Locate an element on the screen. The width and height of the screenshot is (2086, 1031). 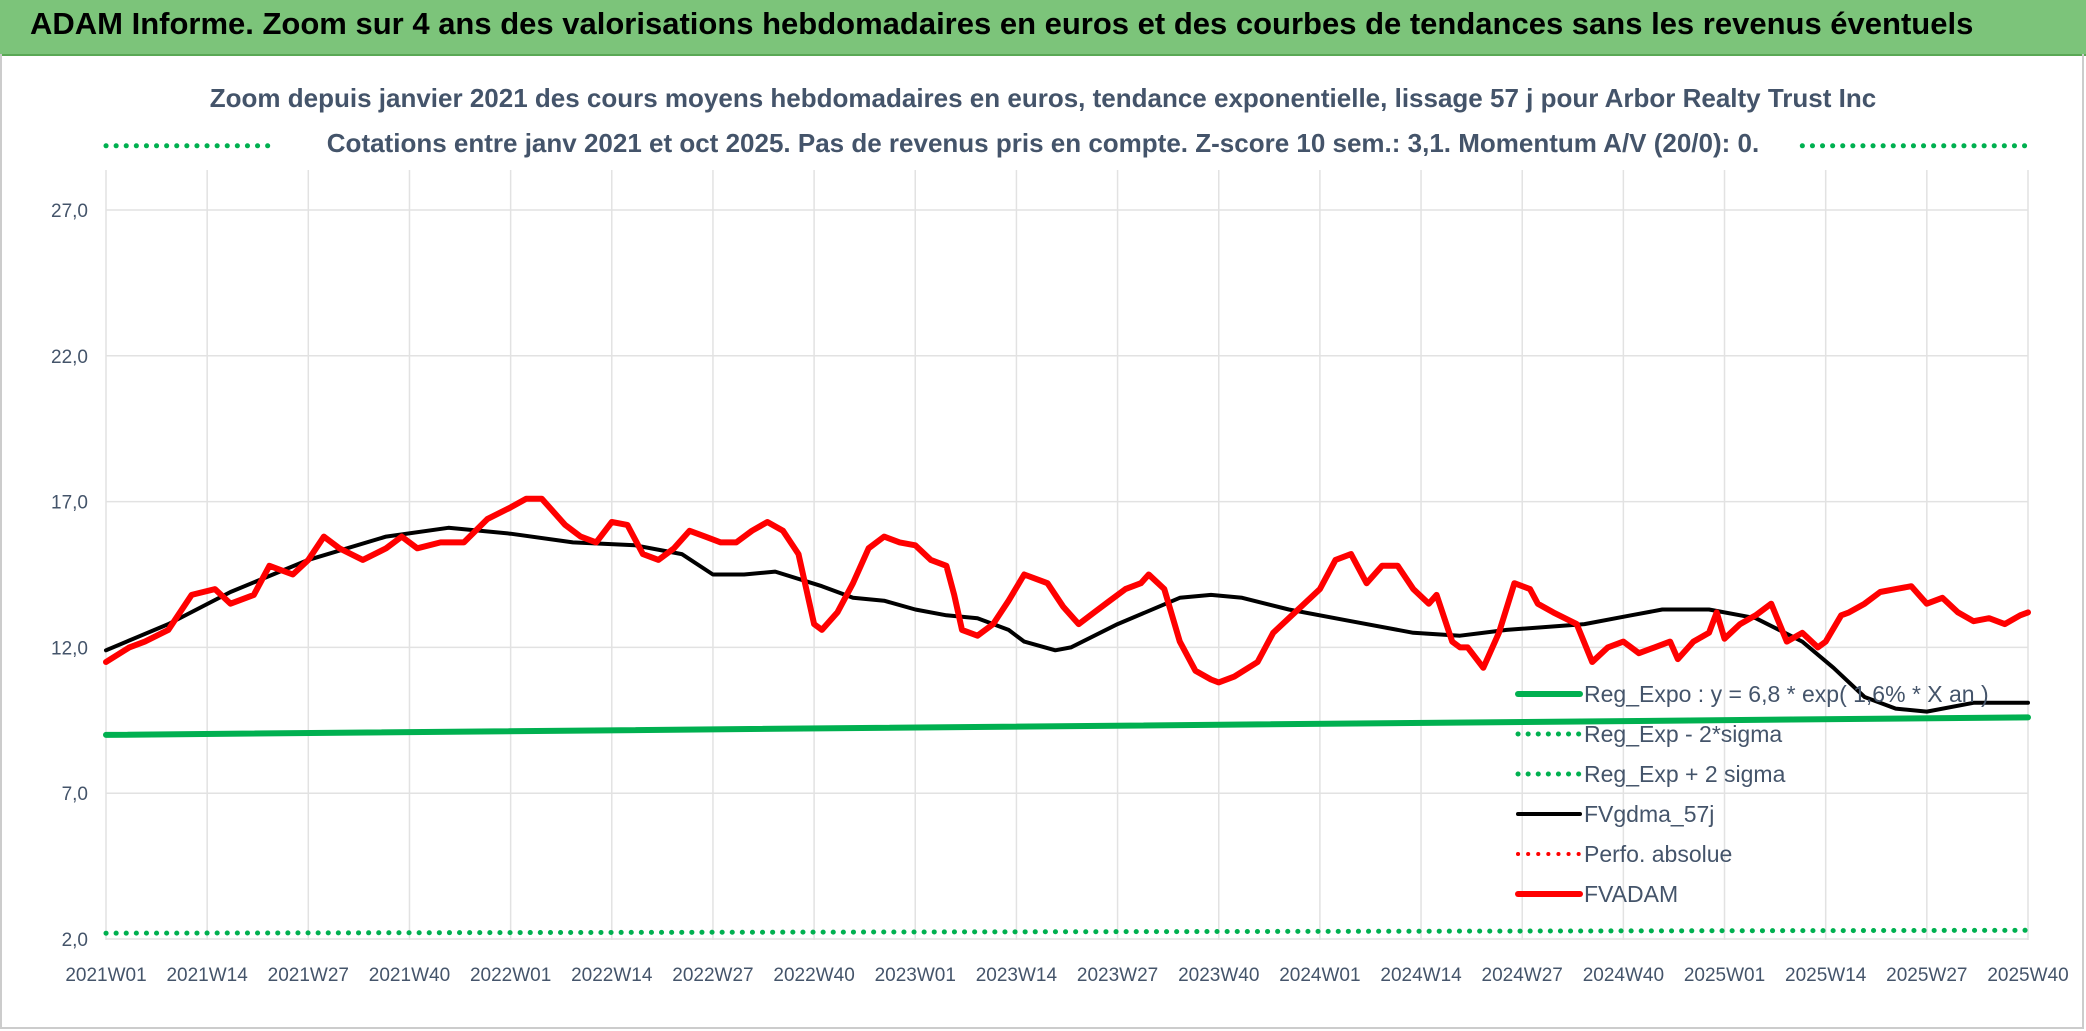
x-tick-label: 2024W14 is located at coordinates (1421, 975).